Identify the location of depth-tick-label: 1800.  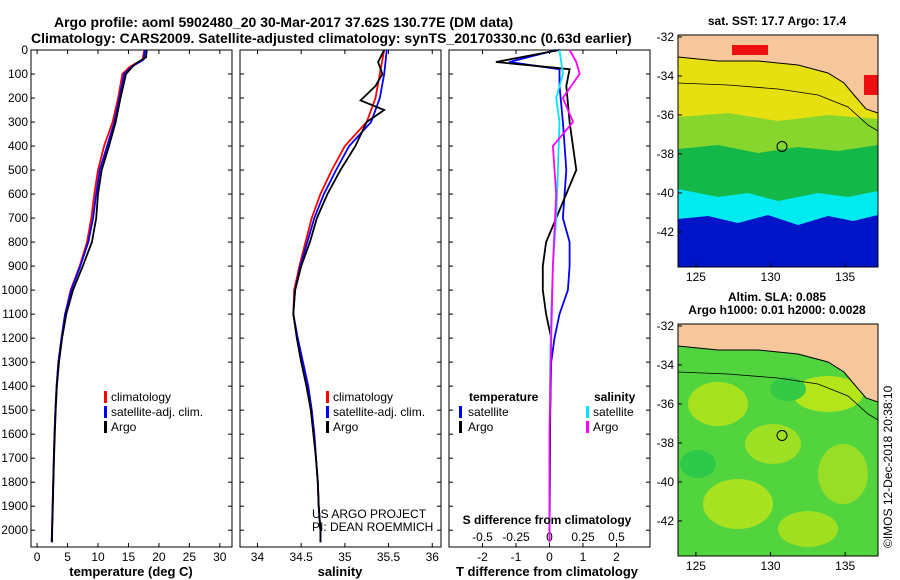
(14, 482).